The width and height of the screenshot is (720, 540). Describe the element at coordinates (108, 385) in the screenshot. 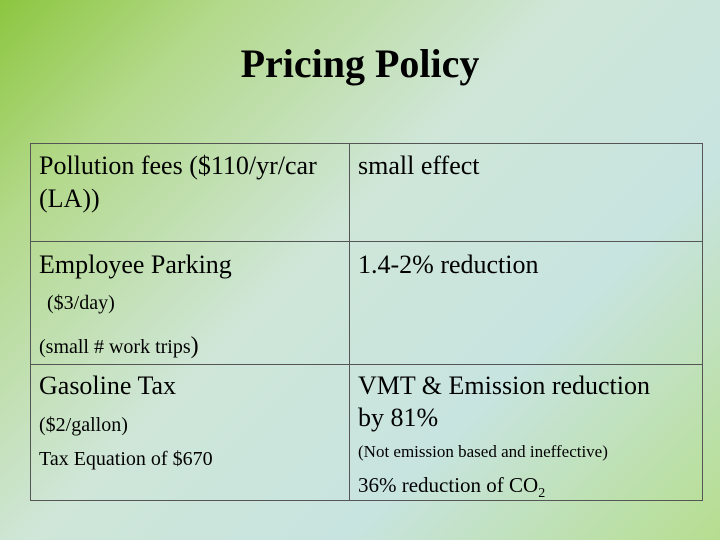

I see `gasoline-tax-label: Gasoline Tax` at that location.